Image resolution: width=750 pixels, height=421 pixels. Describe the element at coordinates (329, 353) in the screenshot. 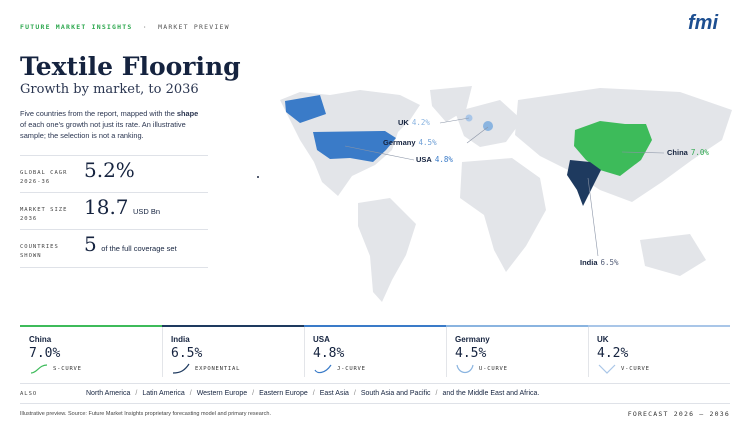

I see `card-cagr: 4.8%` at that location.